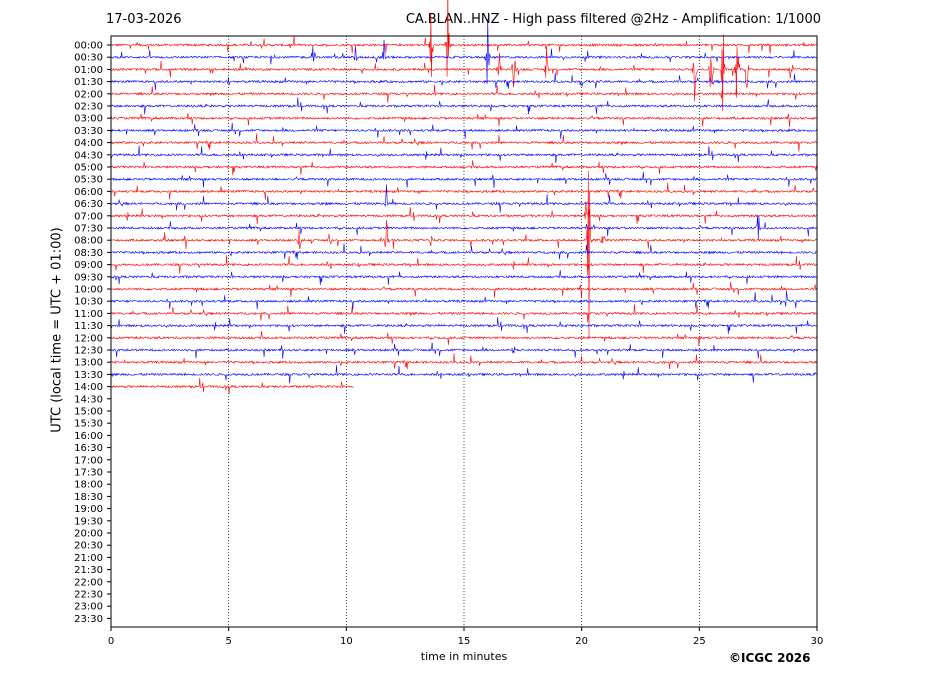 This screenshot has width=927, height=696. Describe the element at coordinates (346, 641) in the screenshot. I see `x-tick-label: 10` at that location.